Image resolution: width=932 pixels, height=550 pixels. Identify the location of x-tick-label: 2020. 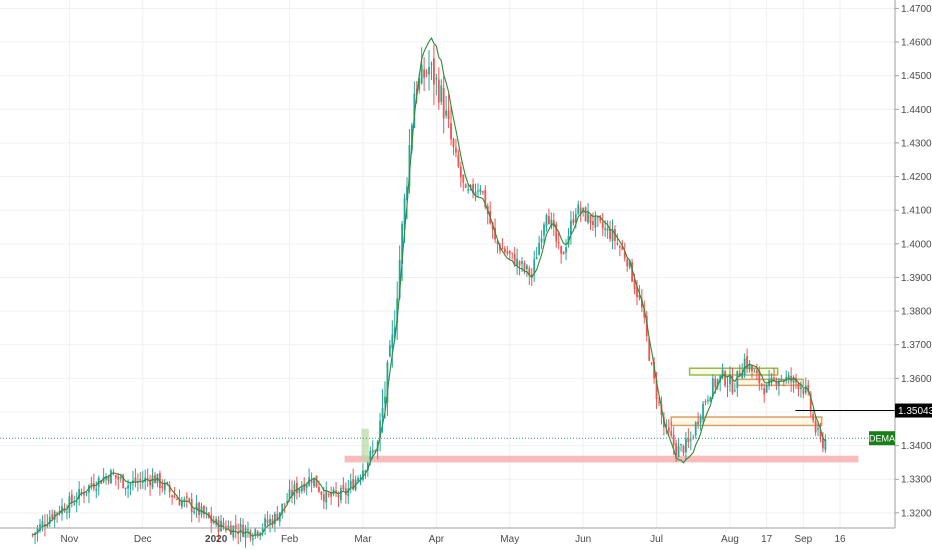
(216, 539).